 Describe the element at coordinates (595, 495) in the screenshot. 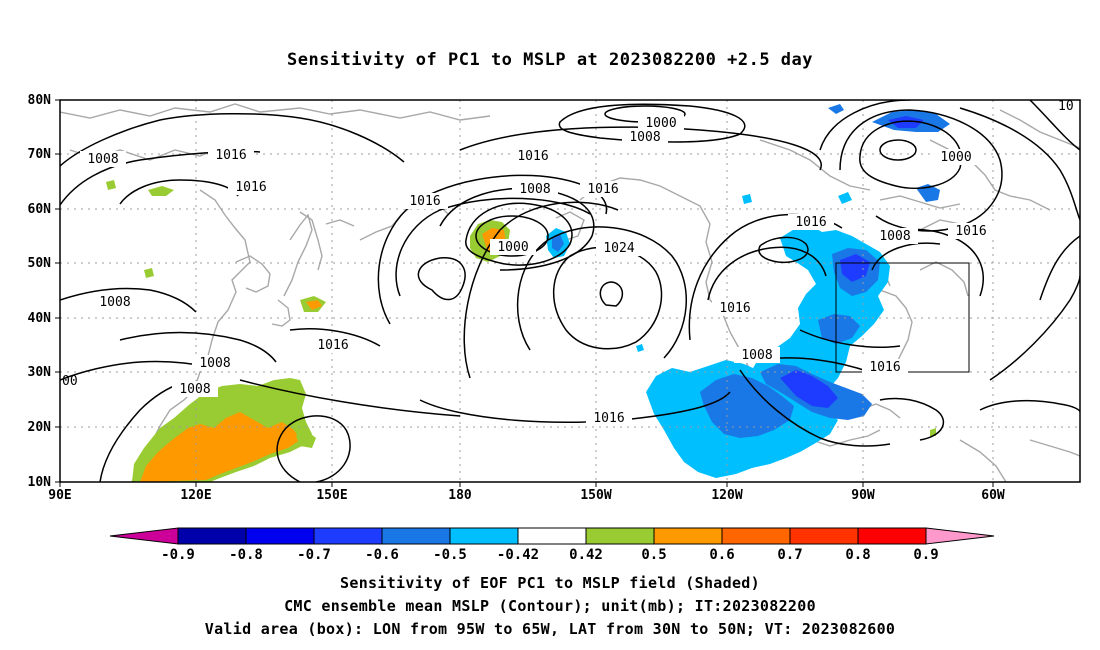

I see `lon-tick-label: 150W` at that location.